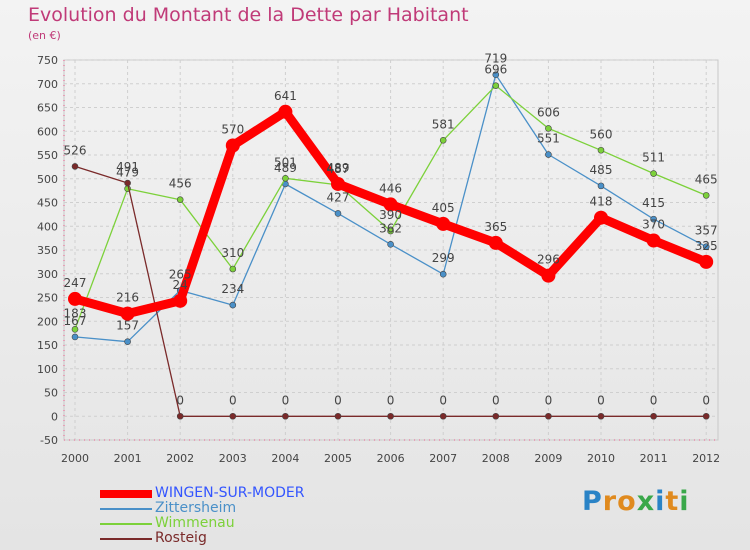 Image resolution: width=750 pixels, height=550 pixels. Describe the element at coordinates (233, 458) in the screenshot. I see `x-tick-label: 2003` at that location.